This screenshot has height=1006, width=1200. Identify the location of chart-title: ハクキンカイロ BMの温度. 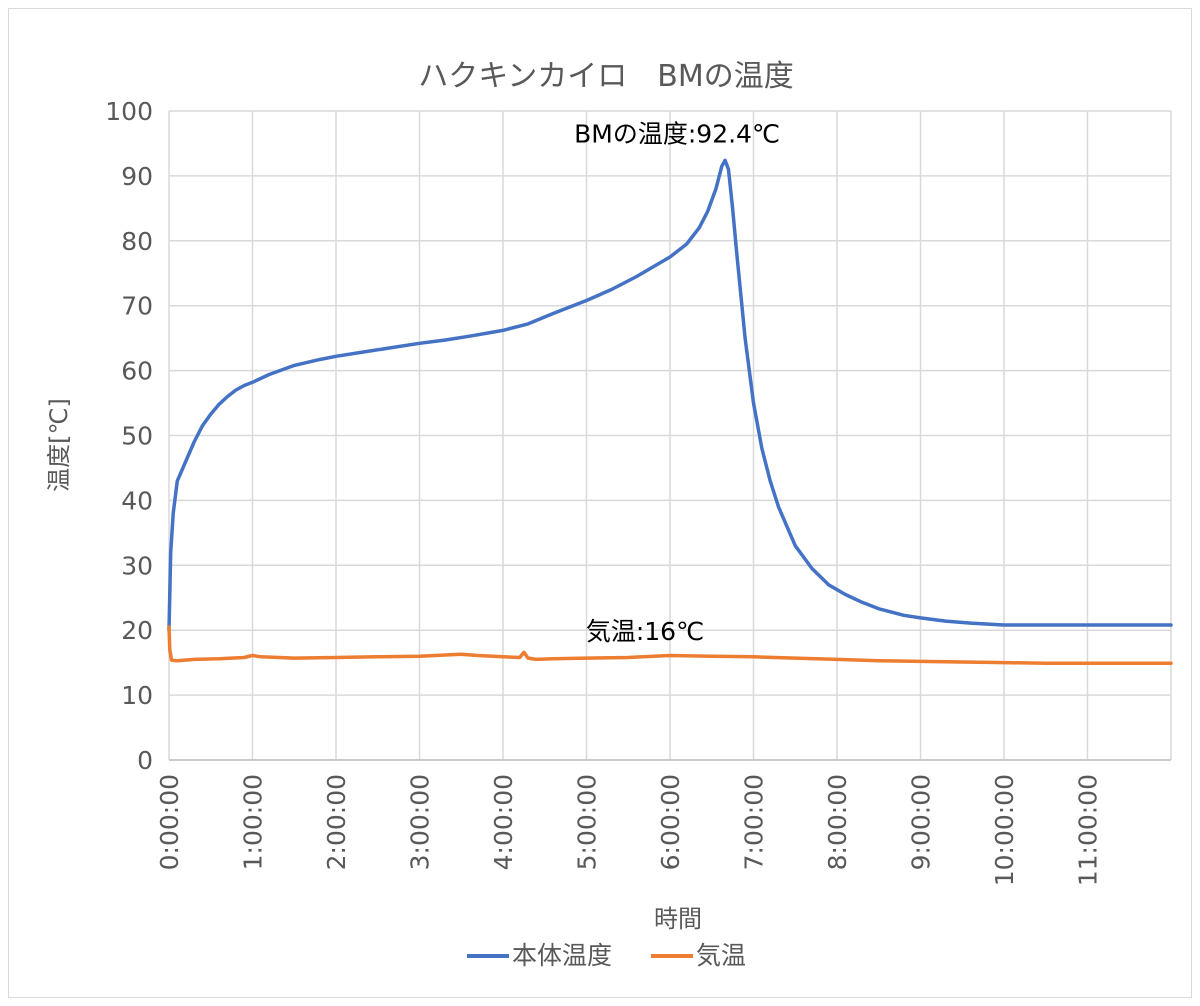
(606, 76).